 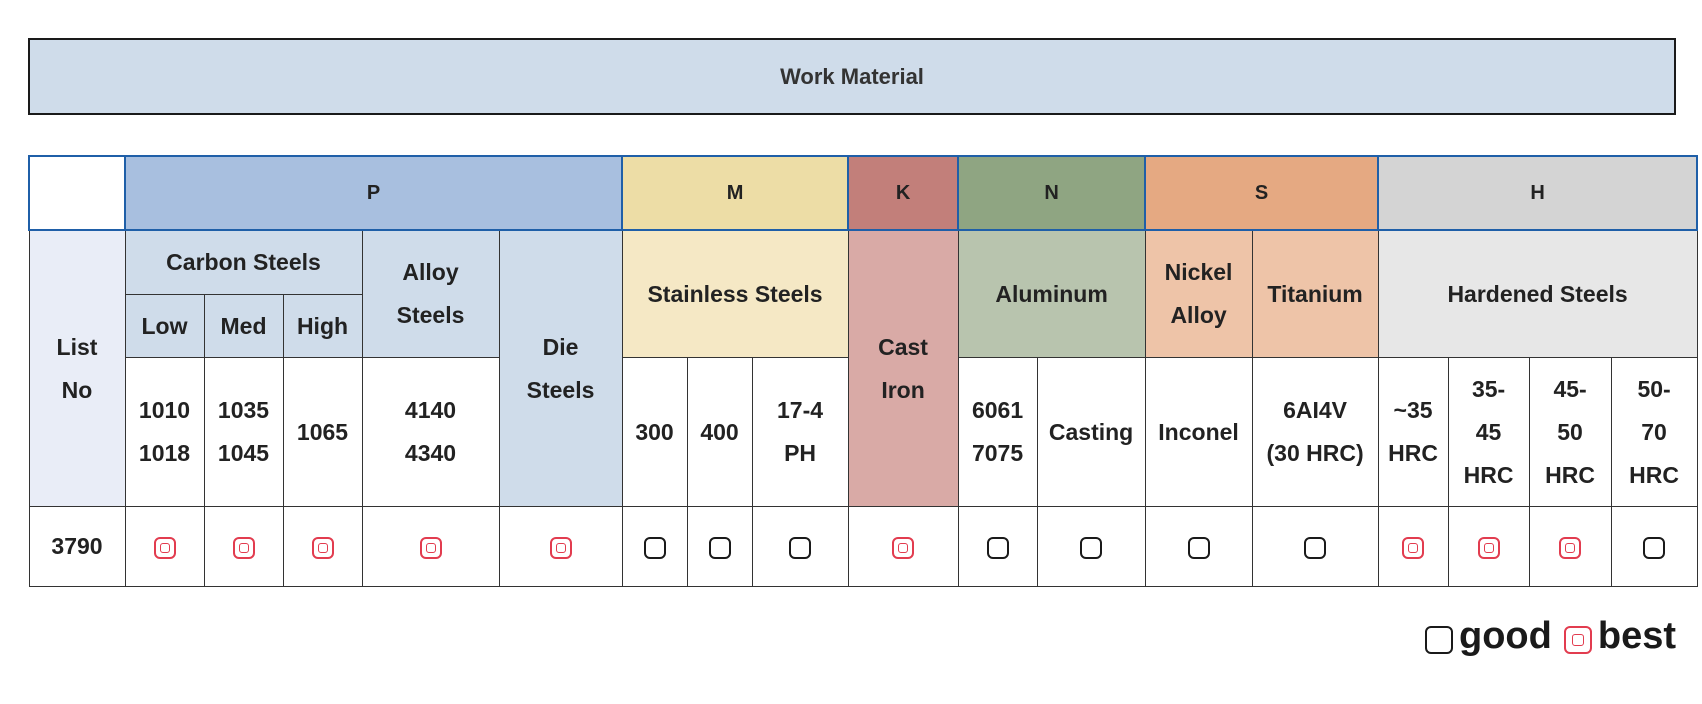 What do you see at coordinates (800, 453) in the screenshot?
I see `spec-ss174-2: PH` at bounding box center [800, 453].